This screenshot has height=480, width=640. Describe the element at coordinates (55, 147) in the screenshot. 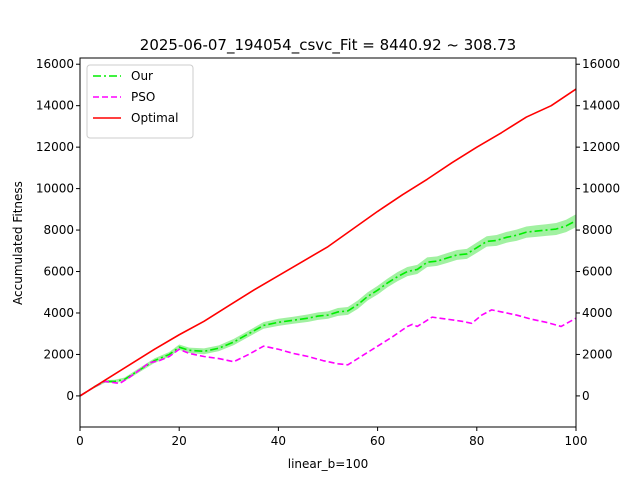

I see `y-tick-label-left-12000: 12000` at that location.